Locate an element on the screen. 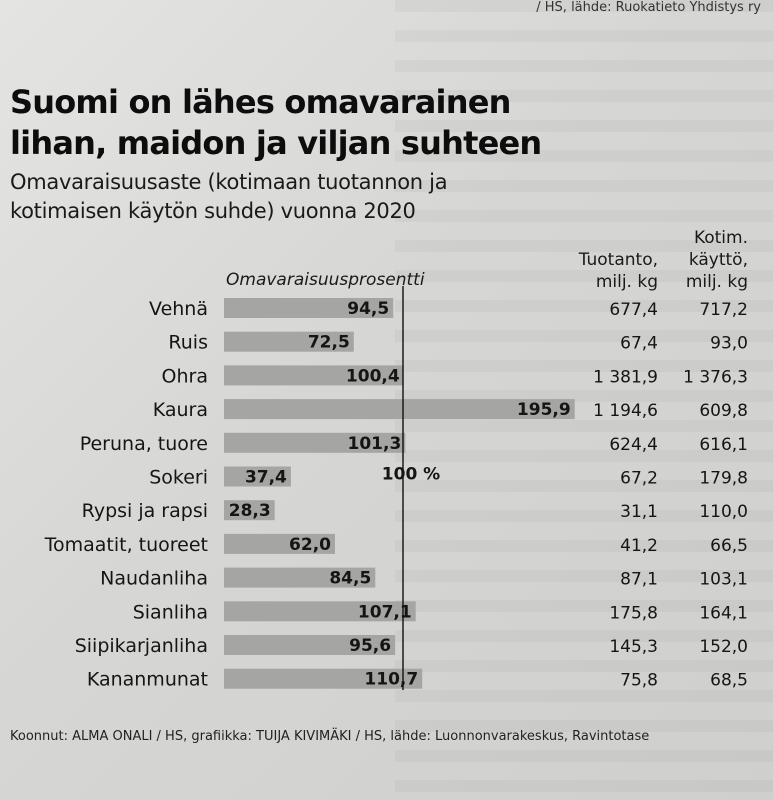 The height and width of the screenshot is (800, 773). production-value-9: 175,8 is located at coordinates (633, 613).